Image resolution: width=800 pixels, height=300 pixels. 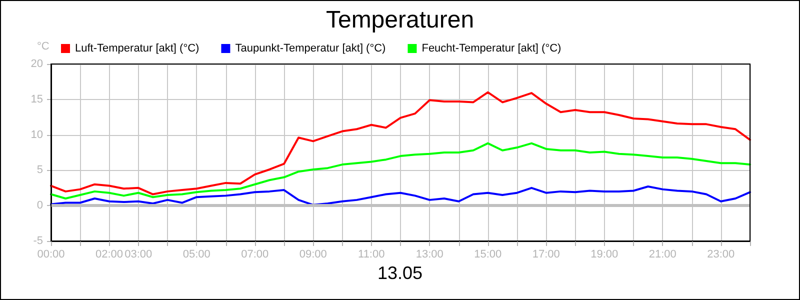 I want to click on x-tick-label: 11:00, so click(x=371, y=254).